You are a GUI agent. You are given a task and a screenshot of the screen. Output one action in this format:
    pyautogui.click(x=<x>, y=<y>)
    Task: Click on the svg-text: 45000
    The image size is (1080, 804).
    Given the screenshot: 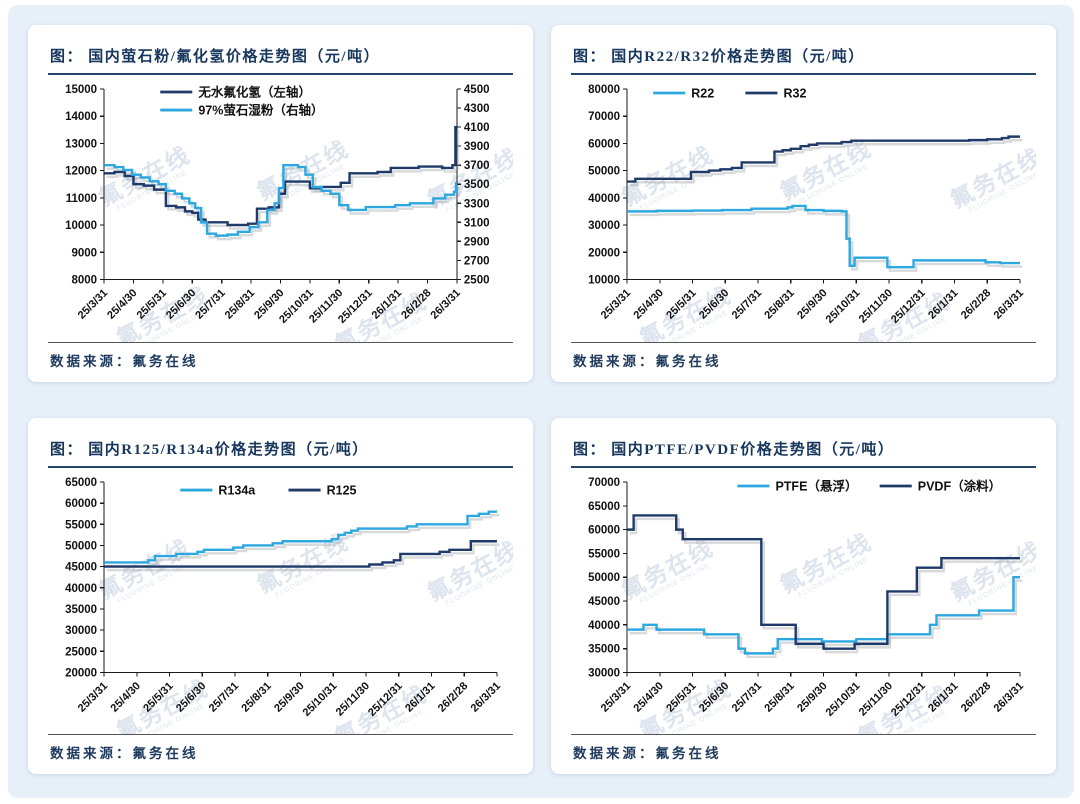 What is the action you would take?
    pyautogui.click(x=81, y=567)
    